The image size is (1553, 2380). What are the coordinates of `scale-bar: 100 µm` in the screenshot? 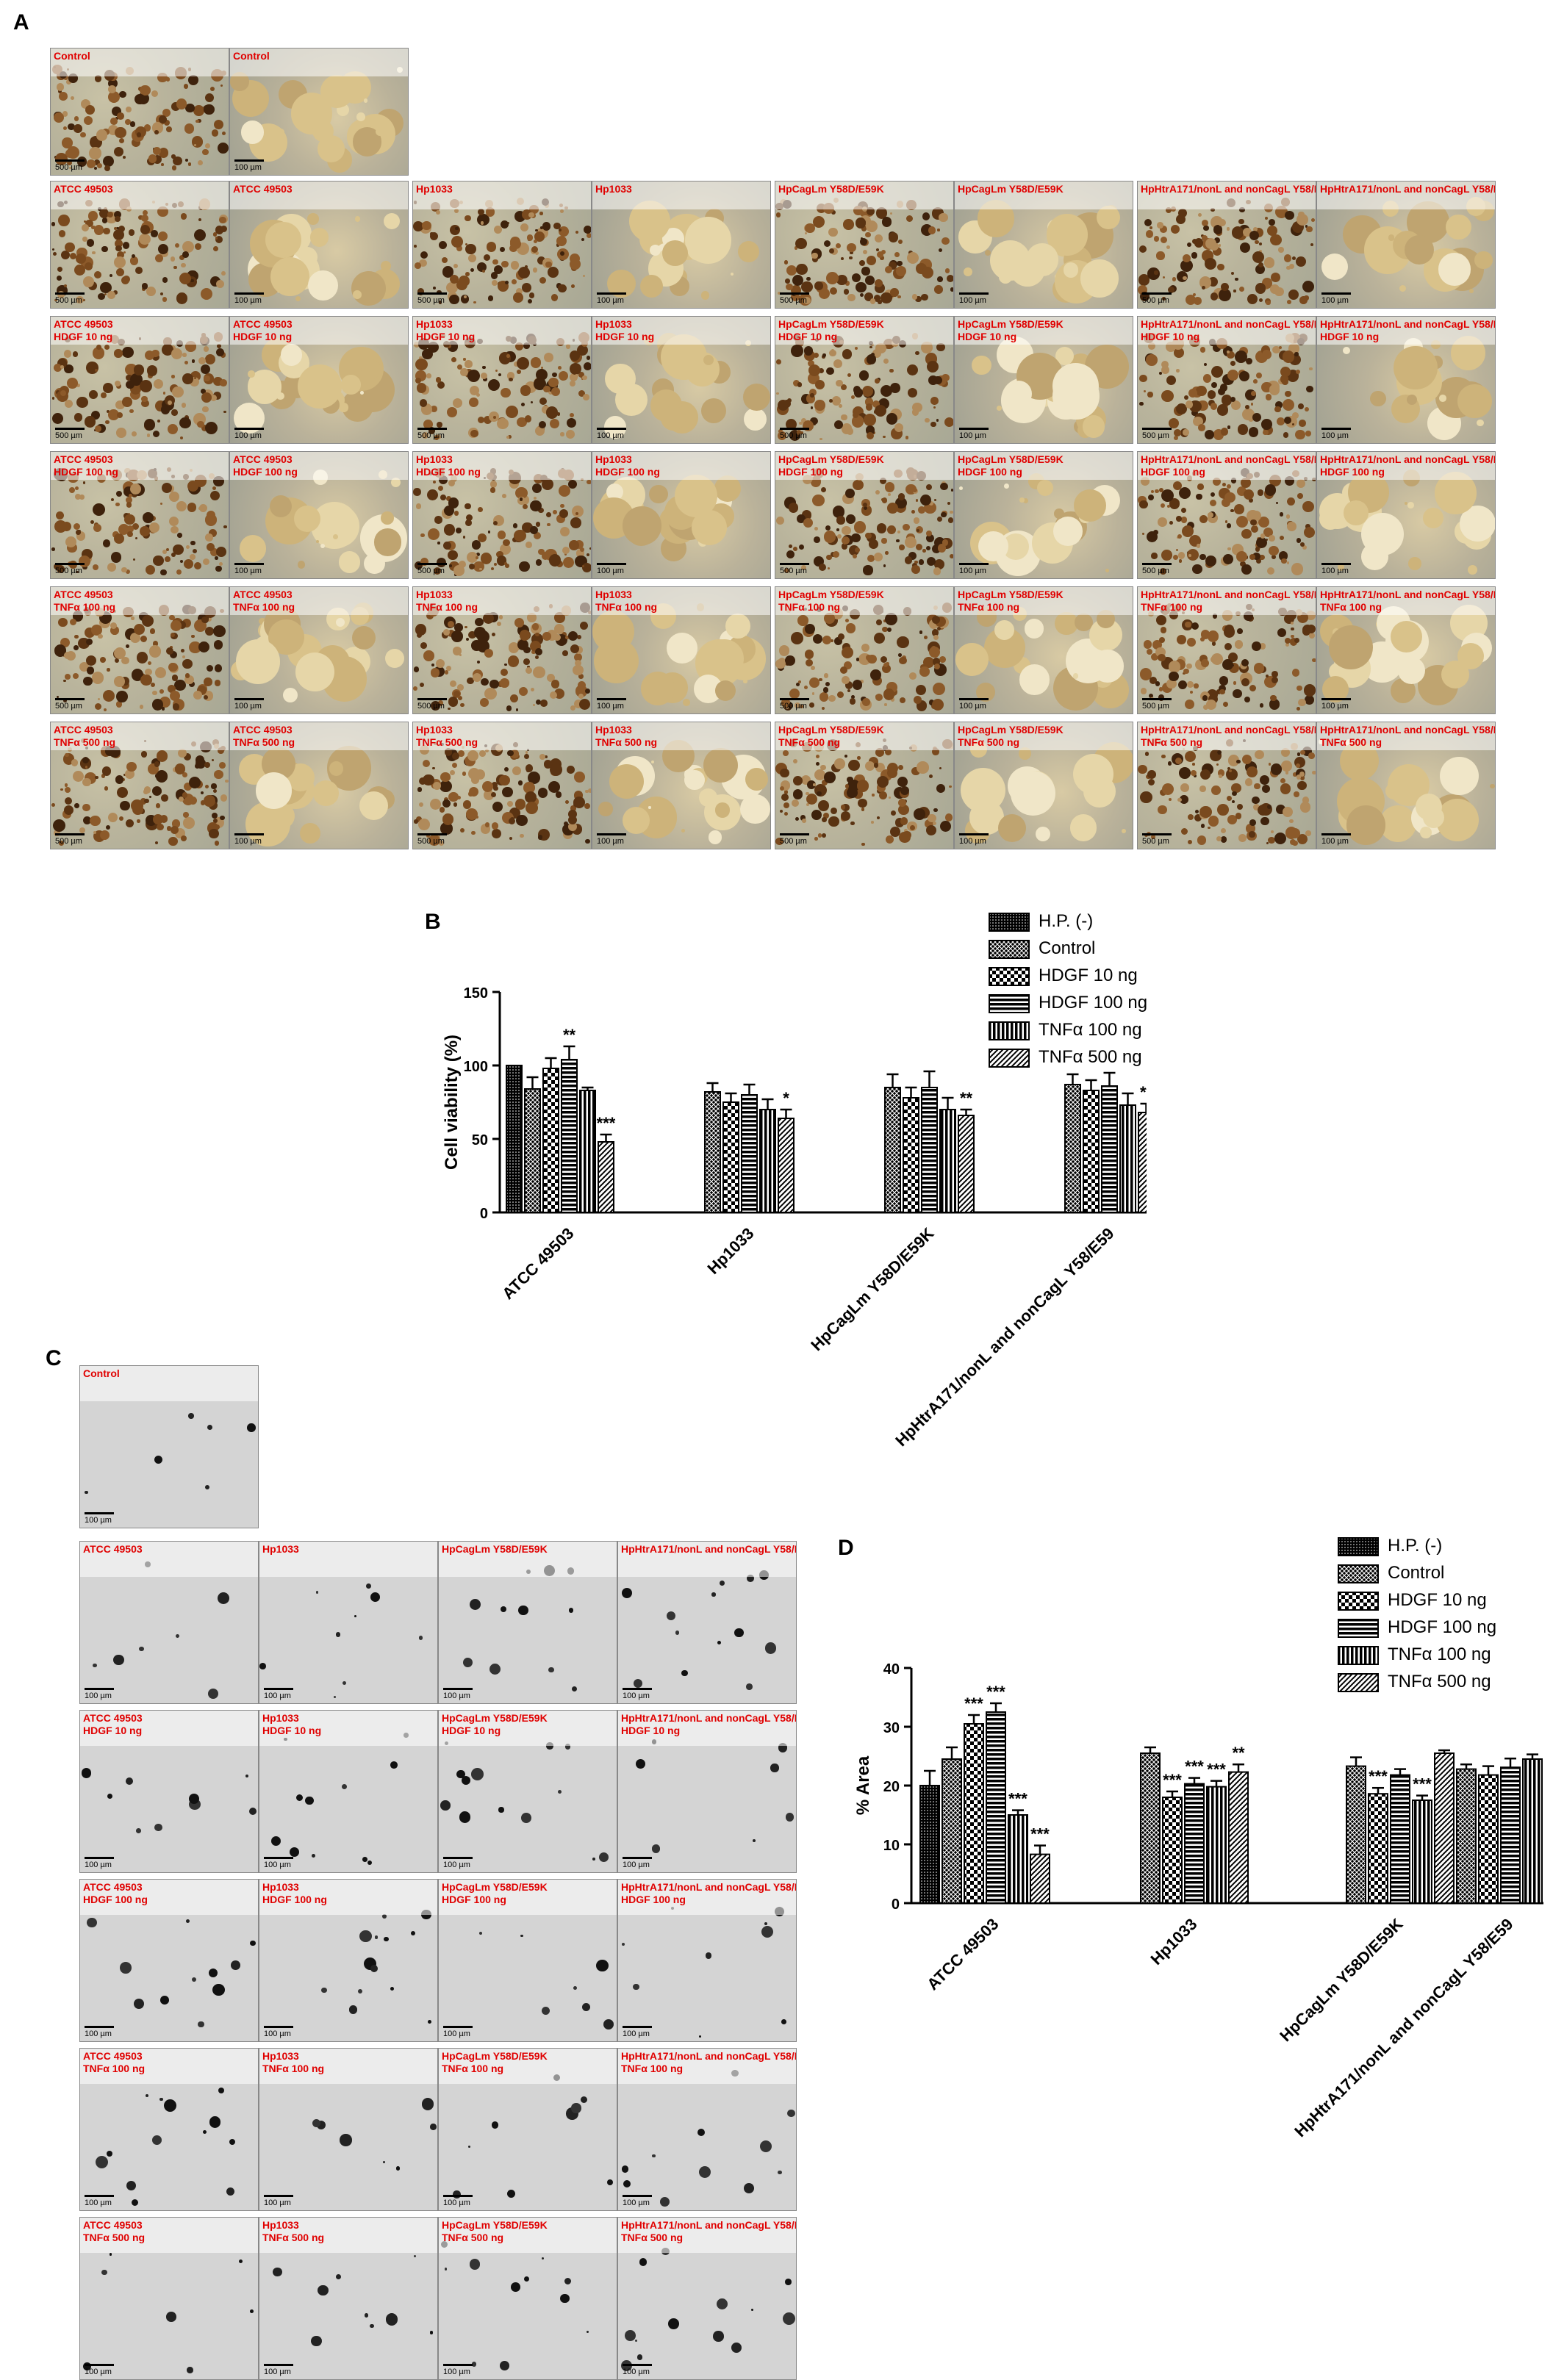 It's located at (974, 839).